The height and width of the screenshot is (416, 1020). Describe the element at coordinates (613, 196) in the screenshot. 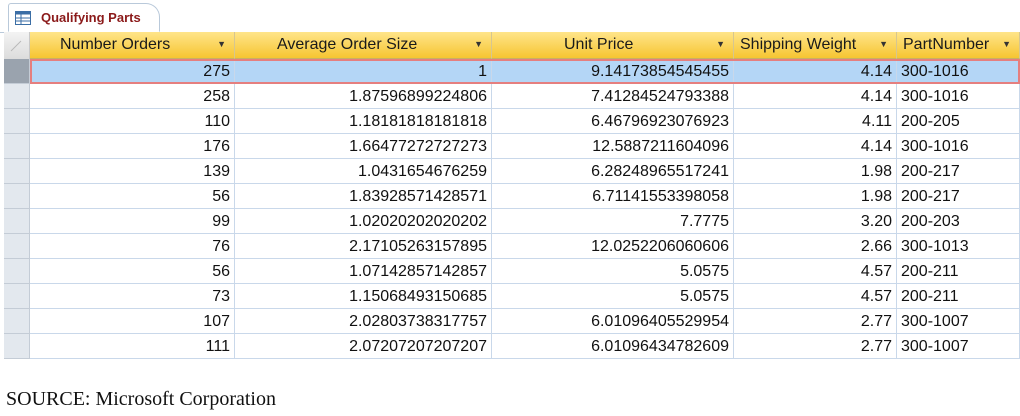

I see `cell-unit-price: 6.71141553398058` at that location.